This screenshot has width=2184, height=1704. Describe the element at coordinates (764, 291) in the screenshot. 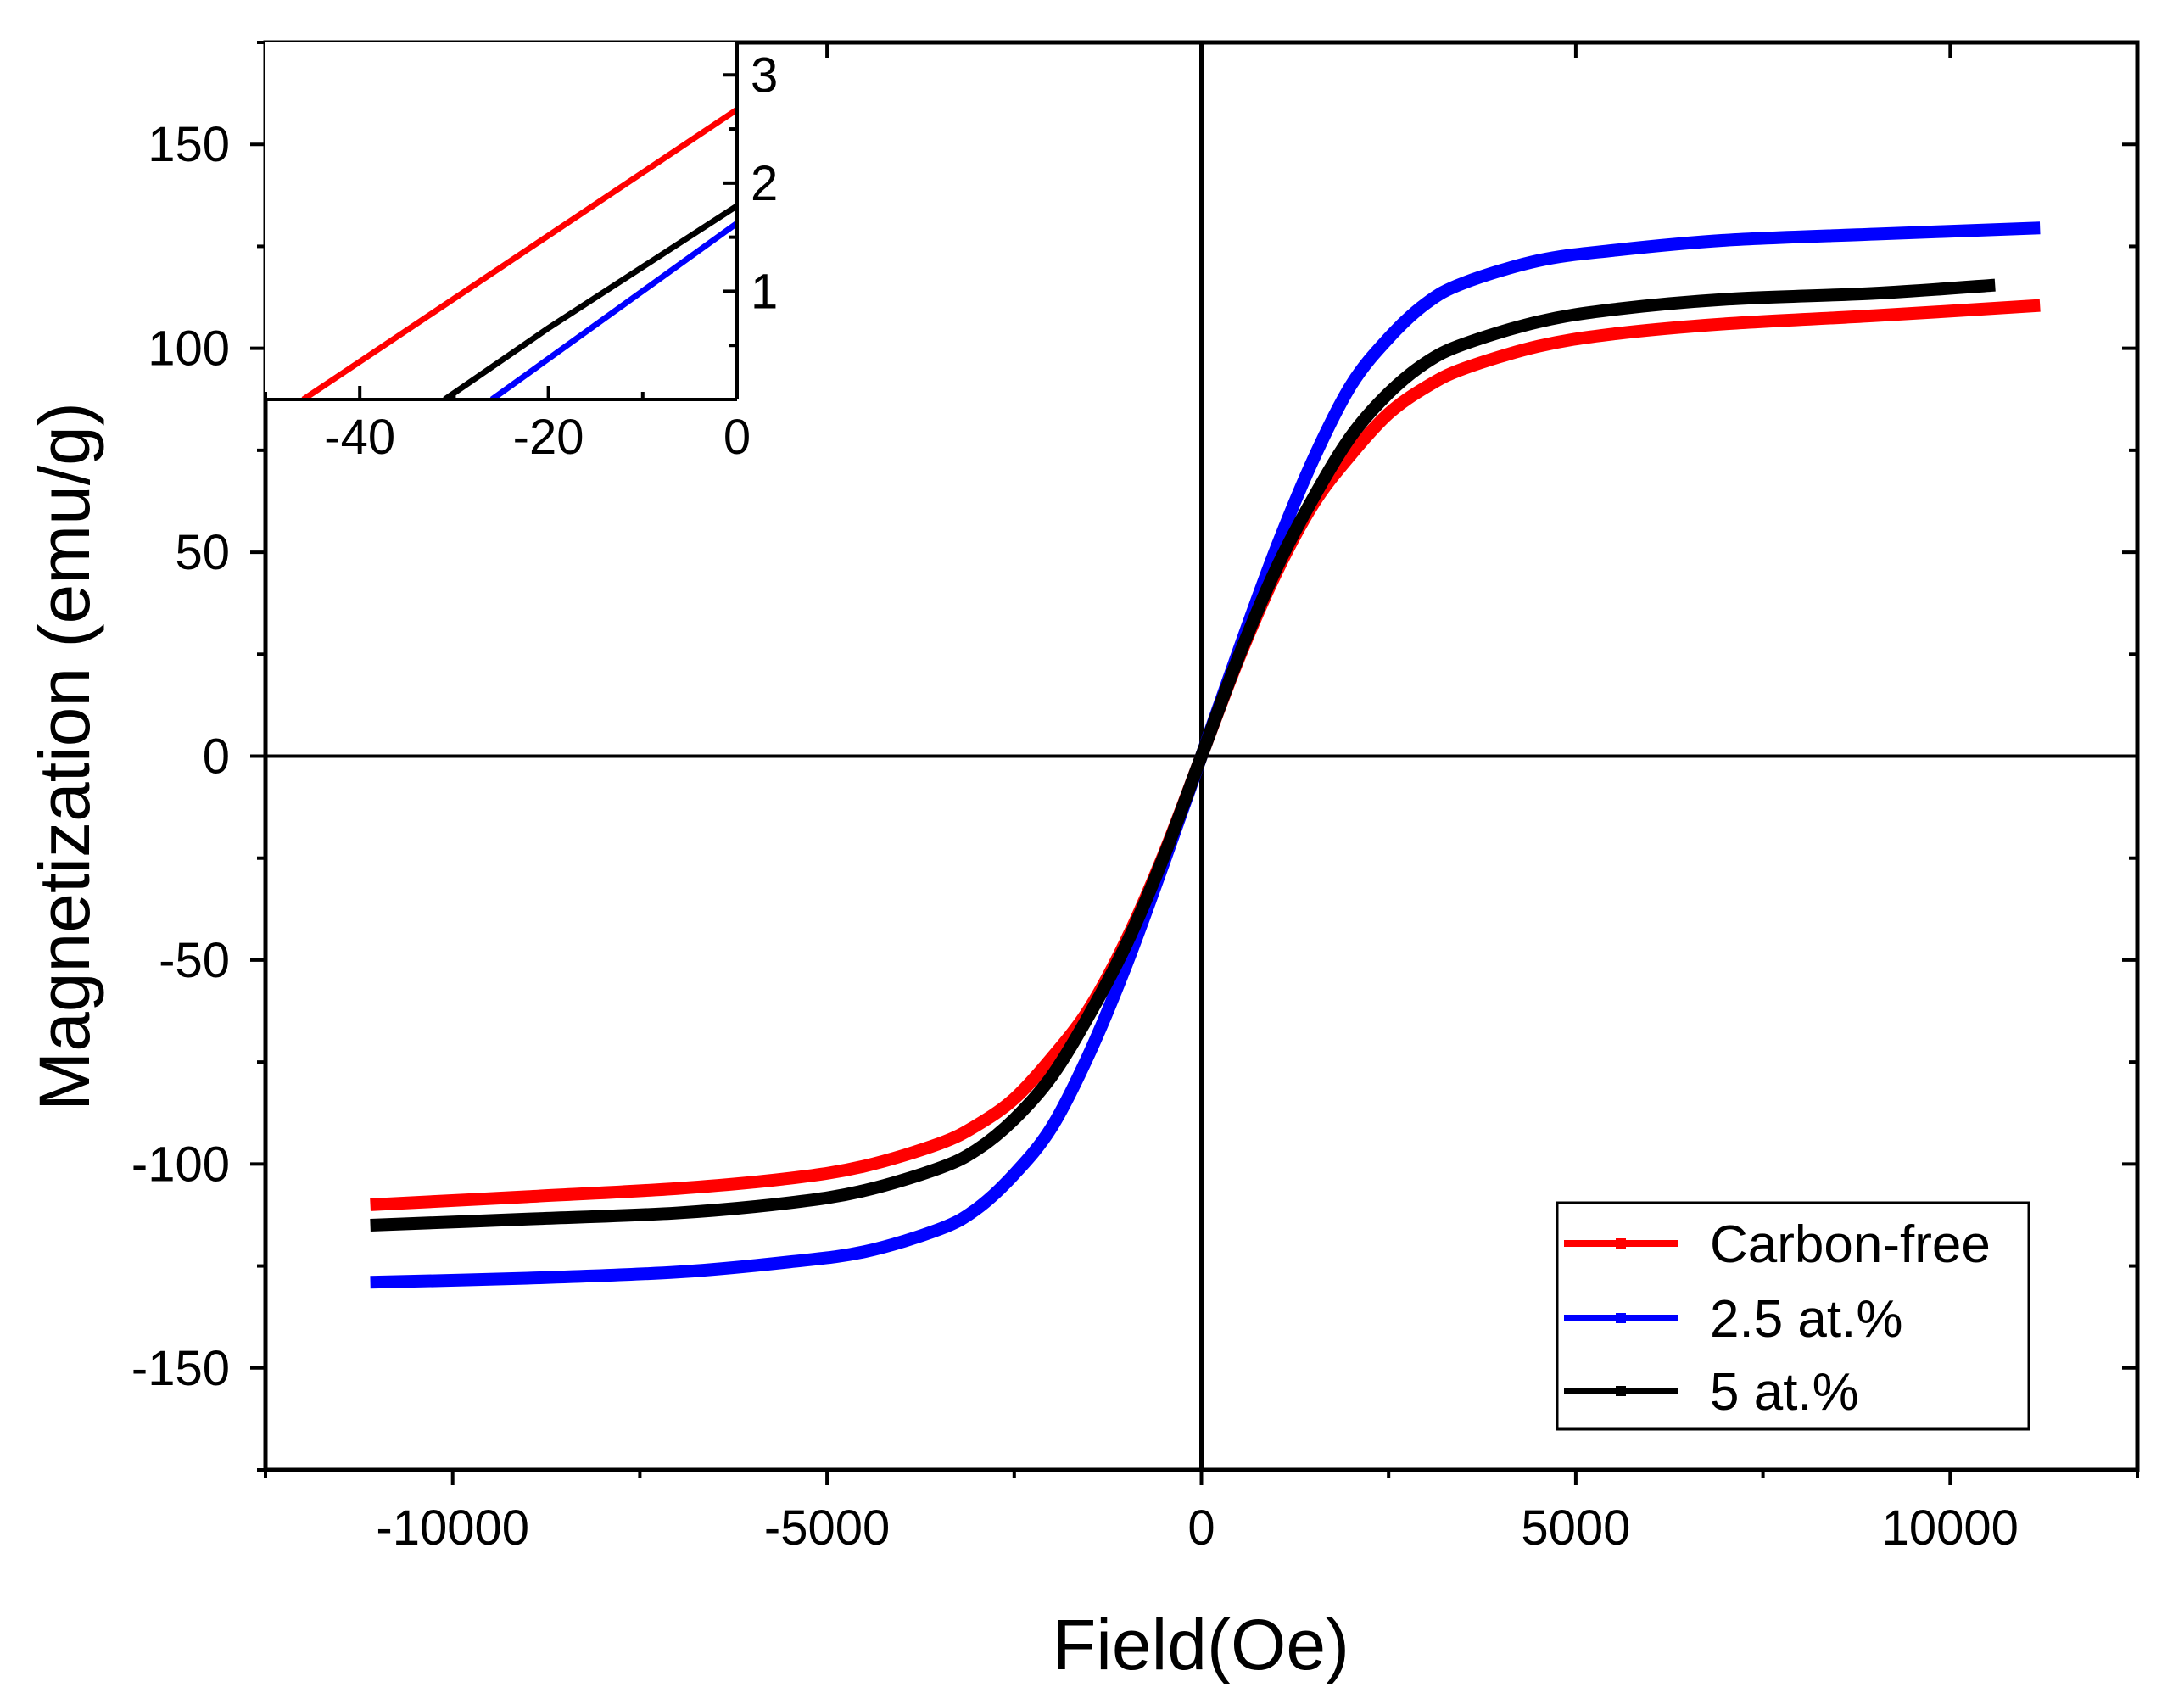

I see `inset-y-tick-label: 1` at that location.